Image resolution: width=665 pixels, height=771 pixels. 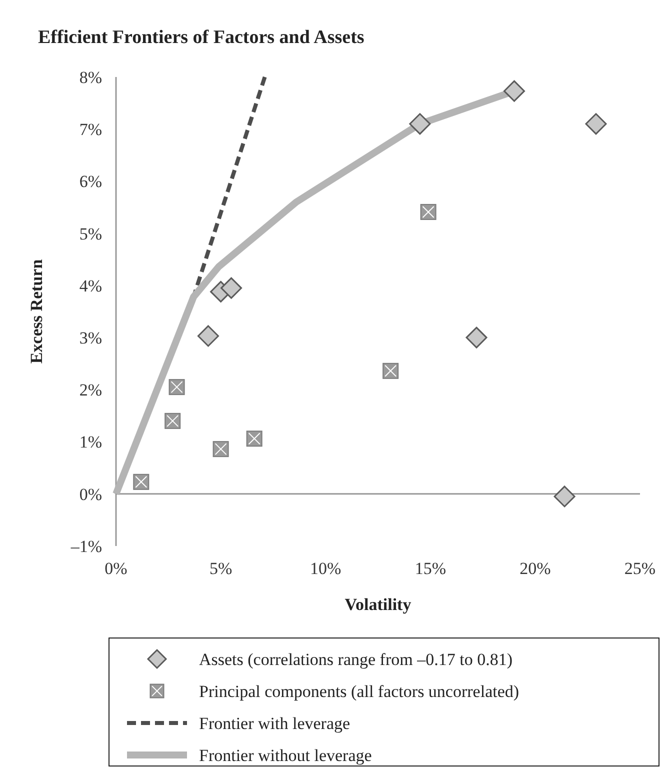 I want to click on y-tick-label: 6%, so click(x=90, y=182).